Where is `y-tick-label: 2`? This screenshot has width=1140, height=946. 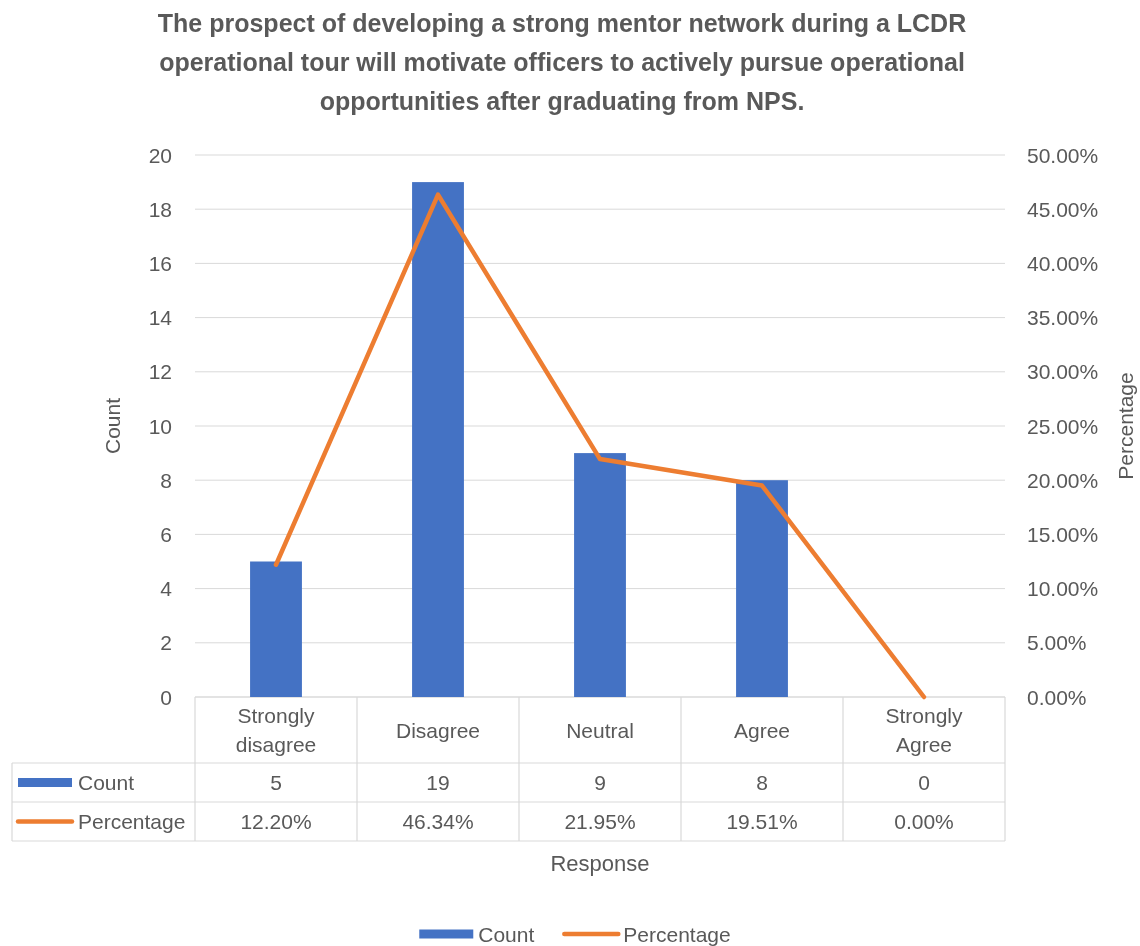 y-tick-label: 2 is located at coordinates (166, 643).